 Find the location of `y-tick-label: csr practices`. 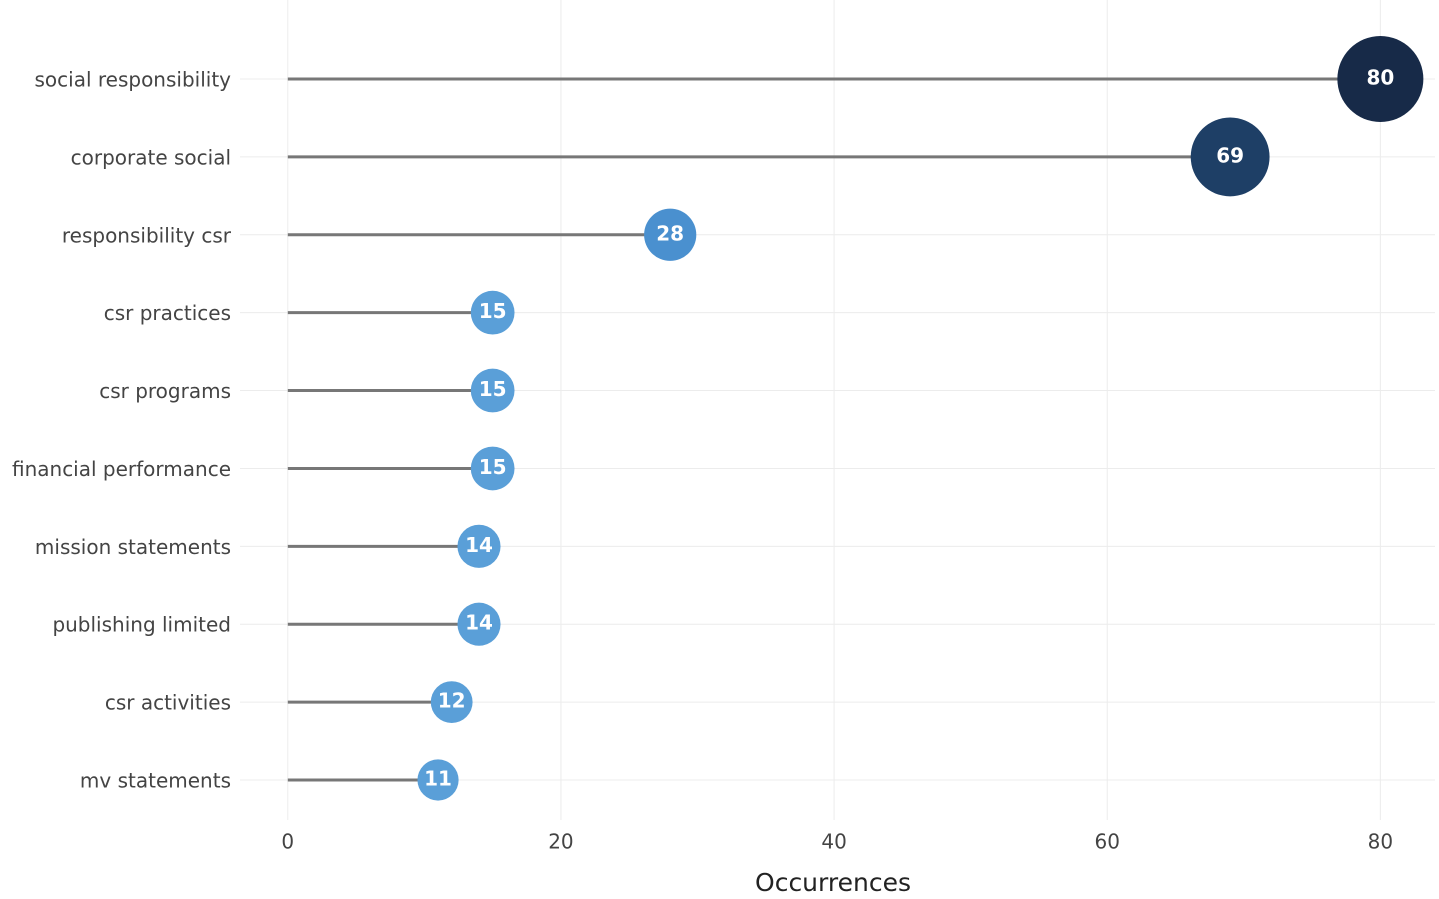

y-tick-label: csr practices is located at coordinates (167, 313).